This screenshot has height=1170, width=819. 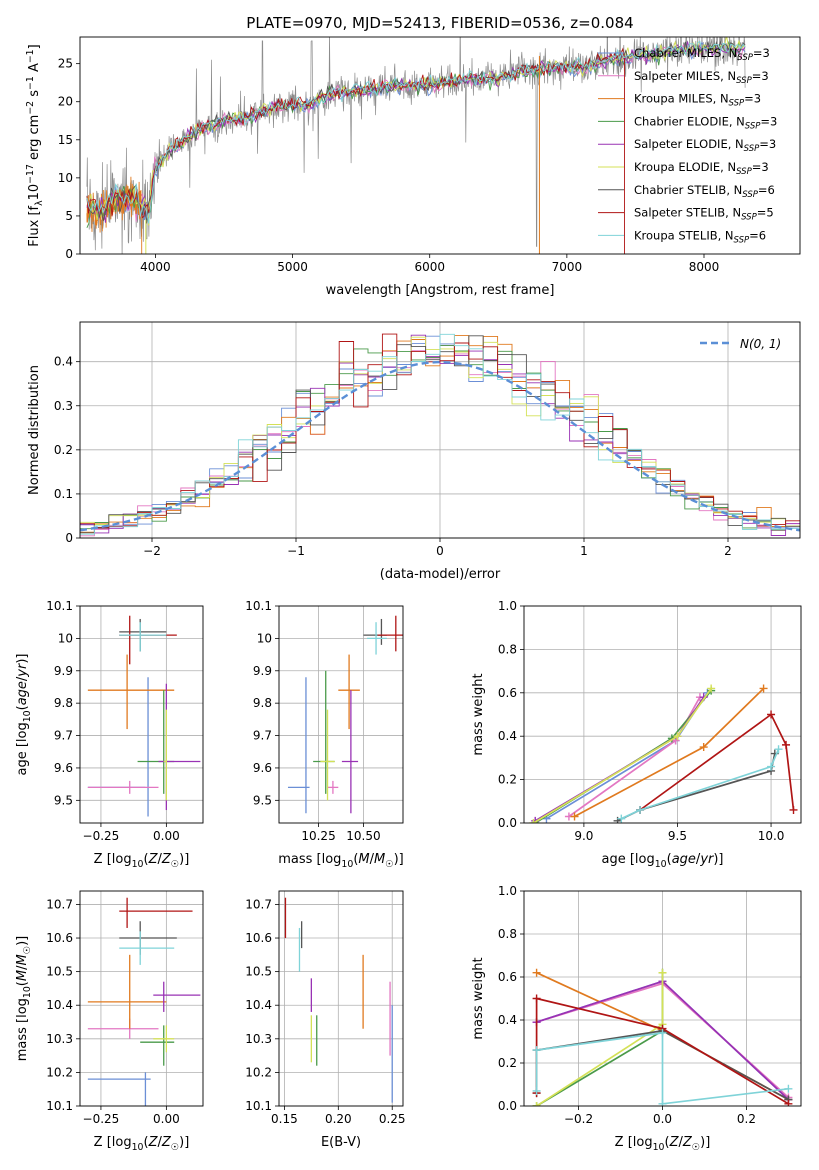 What do you see at coordinates (757, 235) in the screenshot?
I see `legend-label-count: =6` at bounding box center [757, 235].